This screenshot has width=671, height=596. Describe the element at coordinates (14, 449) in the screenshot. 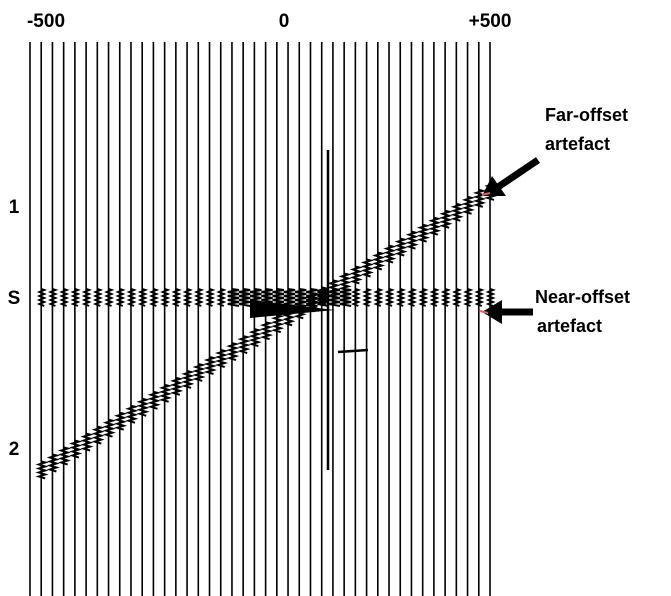

I see `time-label: 2` at that location.